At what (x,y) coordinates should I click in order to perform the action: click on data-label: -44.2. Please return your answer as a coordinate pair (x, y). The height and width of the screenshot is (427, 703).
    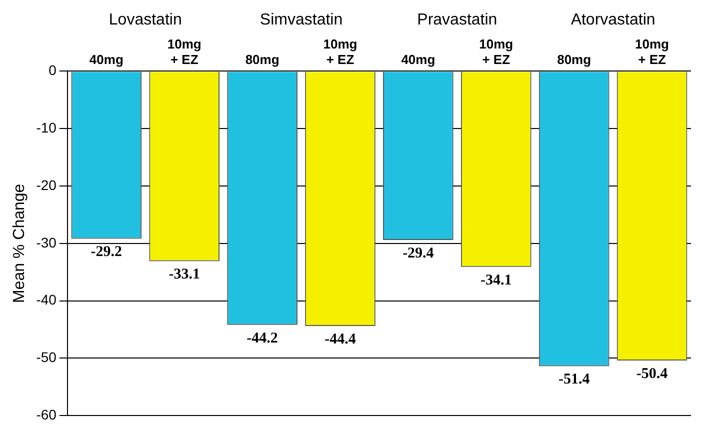
    Looking at the image, I should click on (262, 338).